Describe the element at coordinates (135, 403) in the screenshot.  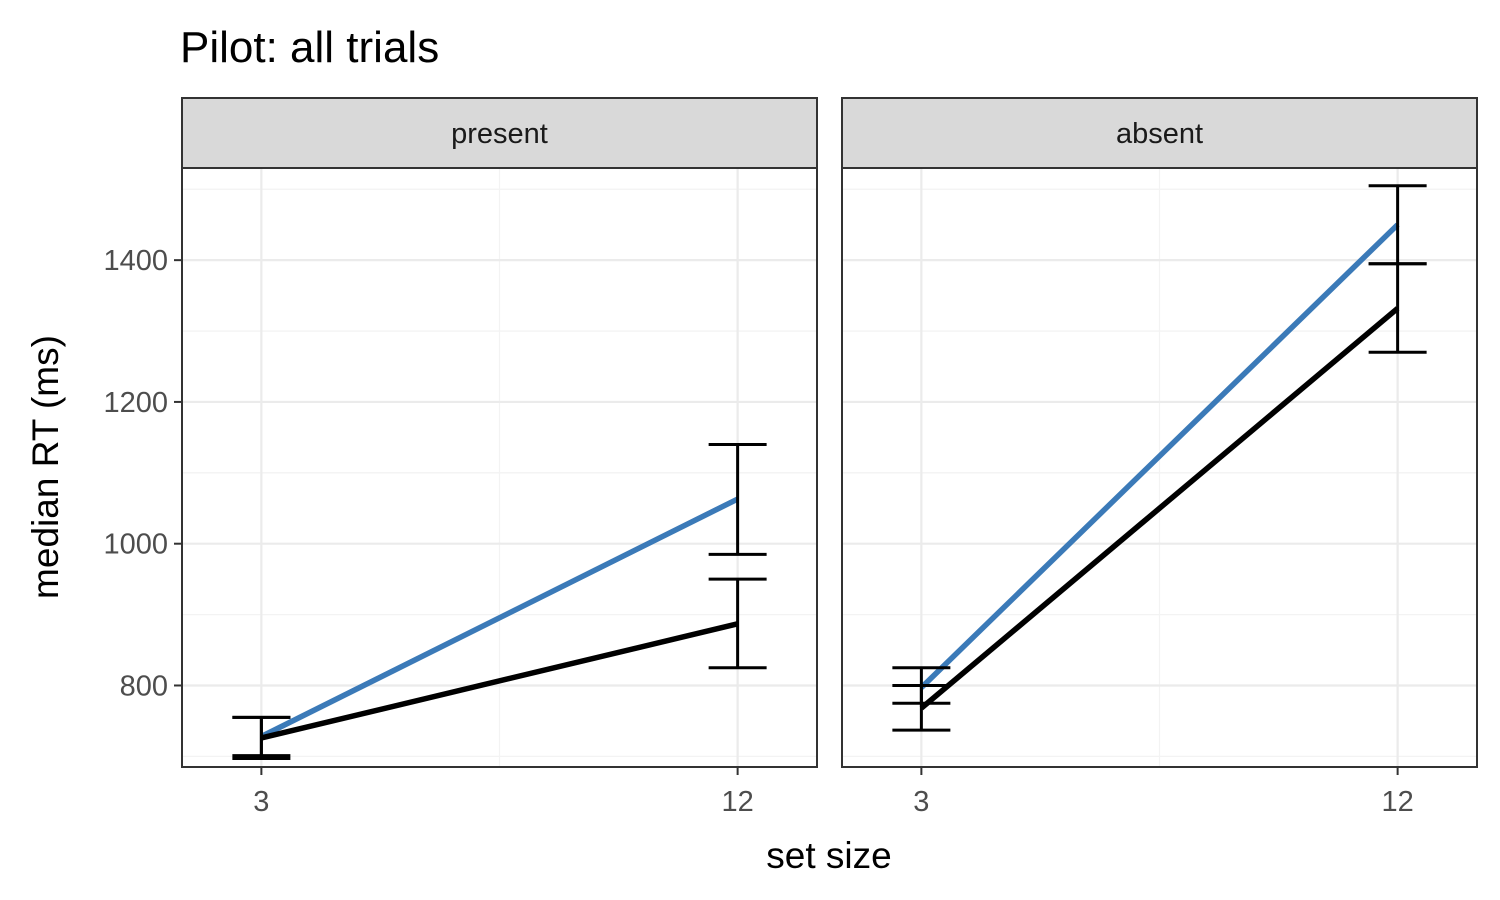
I see `y-tick-label: 1200` at that location.